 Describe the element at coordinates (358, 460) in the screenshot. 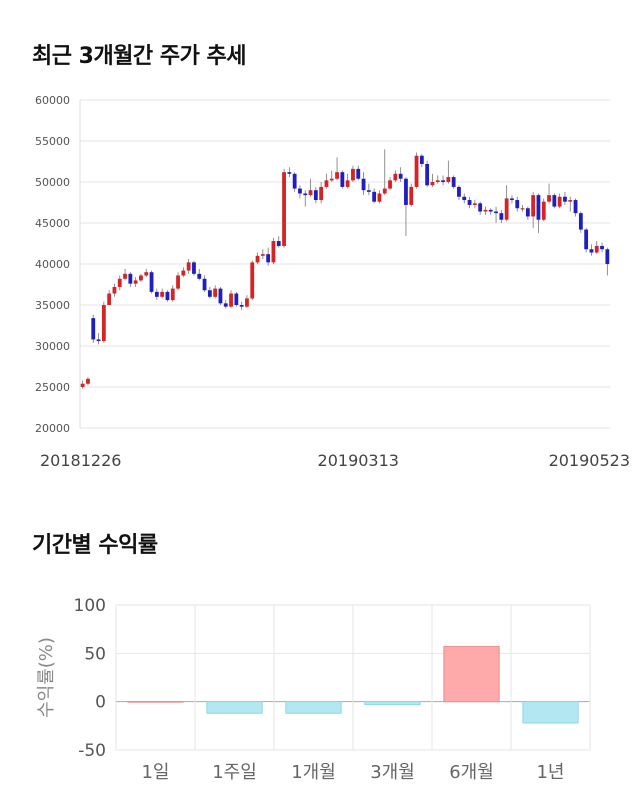

I see `x-tick-label: 20190313` at that location.